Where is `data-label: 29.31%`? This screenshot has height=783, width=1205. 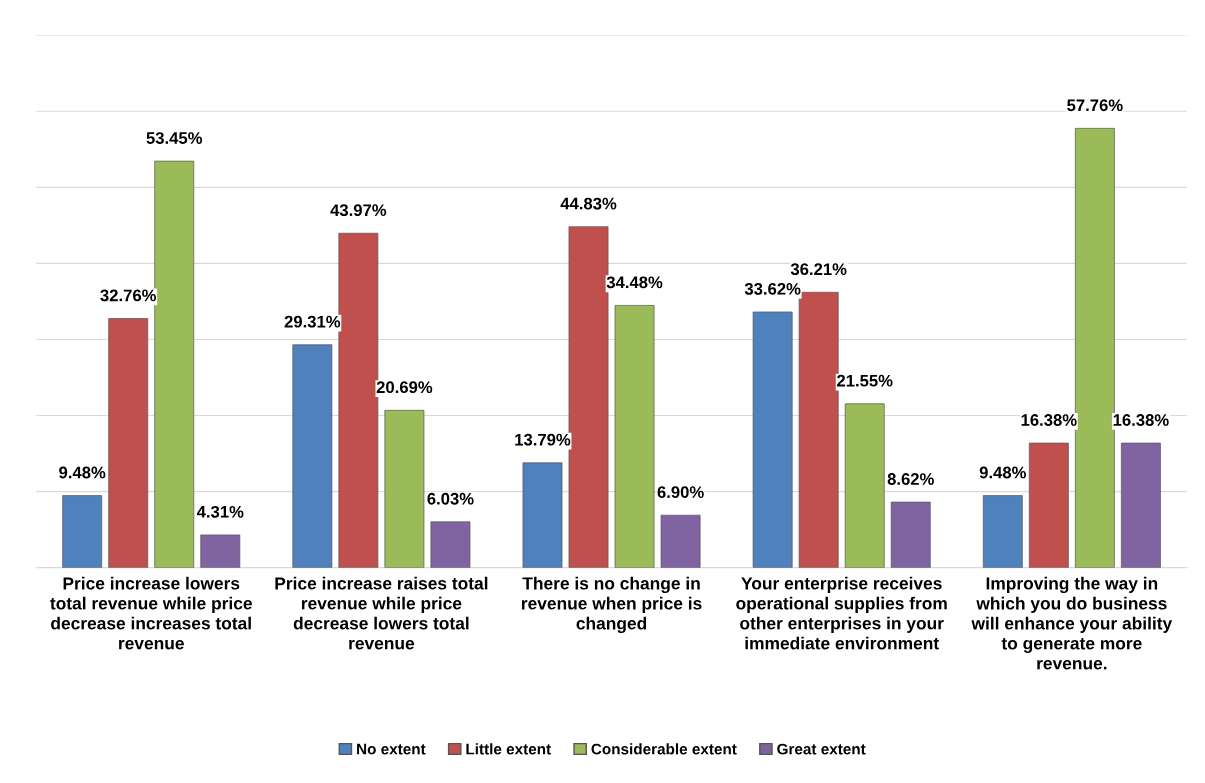
data-label: 29.31% is located at coordinates (312, 321).